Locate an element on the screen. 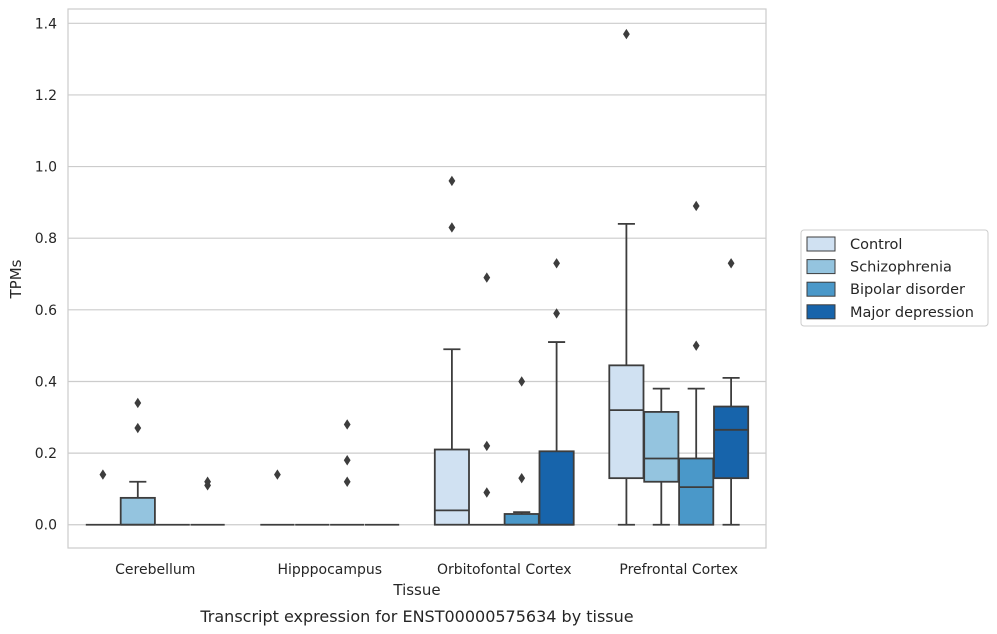  y-tick-label: 0.0 is located at coordinates (46, 526).